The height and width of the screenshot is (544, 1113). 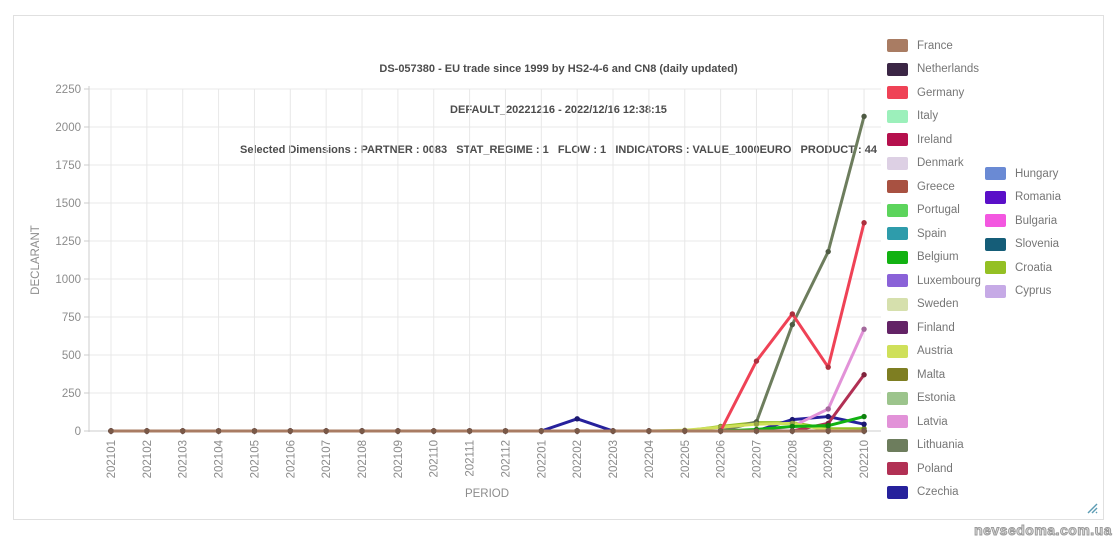 What do you see at coordinates (68, 166) in the screenshot?
I see `svg-text: 1750` at bounding box center [68, 166].